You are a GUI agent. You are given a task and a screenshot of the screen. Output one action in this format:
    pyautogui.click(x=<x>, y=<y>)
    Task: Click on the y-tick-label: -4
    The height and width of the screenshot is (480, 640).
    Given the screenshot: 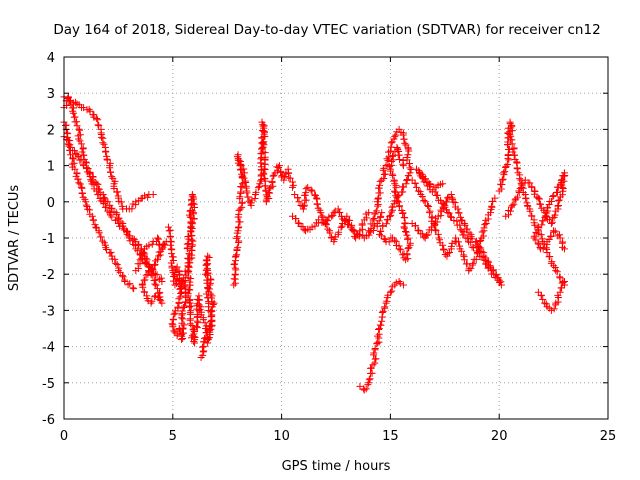 What is the action you would take?
    pyautogui.click(x=48, y=348)
    